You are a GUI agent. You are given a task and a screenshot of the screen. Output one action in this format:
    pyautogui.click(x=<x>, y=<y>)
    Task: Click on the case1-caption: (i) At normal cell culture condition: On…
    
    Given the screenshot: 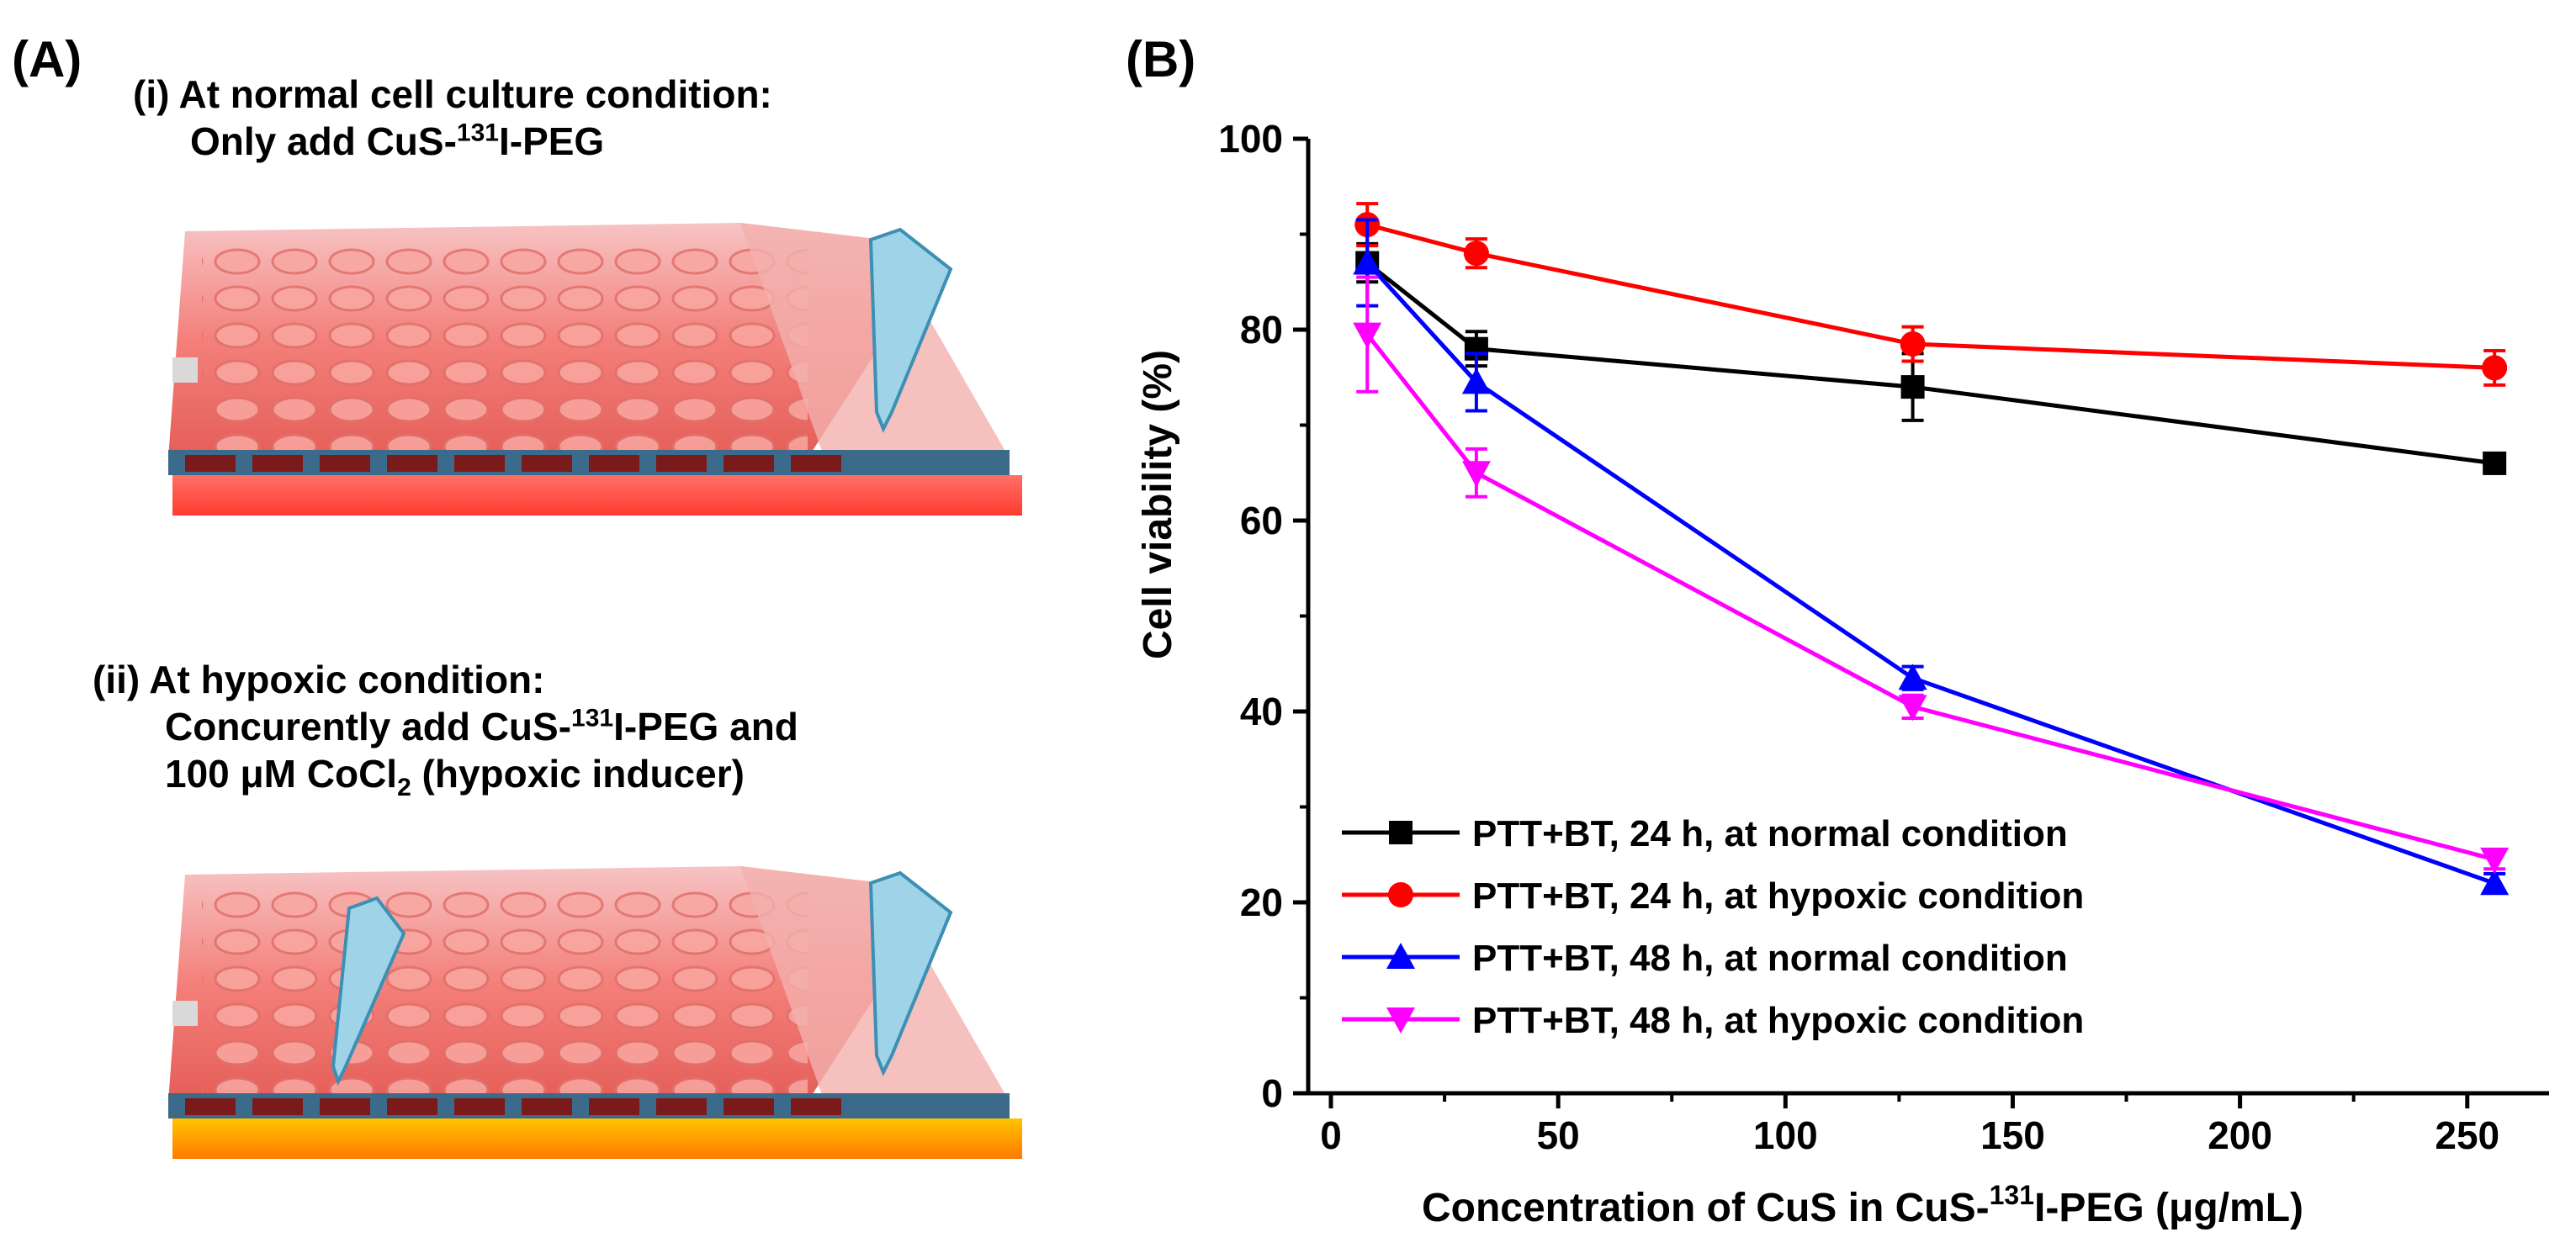 What is the action you would take?
    pyautogui.click(x=452, y=118)
    